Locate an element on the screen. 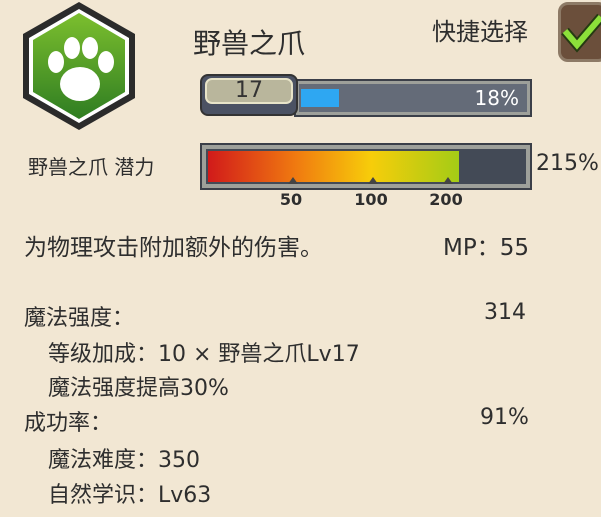  potential-label: 野兽之爪 潜力 is located at coordinates (91, 167).